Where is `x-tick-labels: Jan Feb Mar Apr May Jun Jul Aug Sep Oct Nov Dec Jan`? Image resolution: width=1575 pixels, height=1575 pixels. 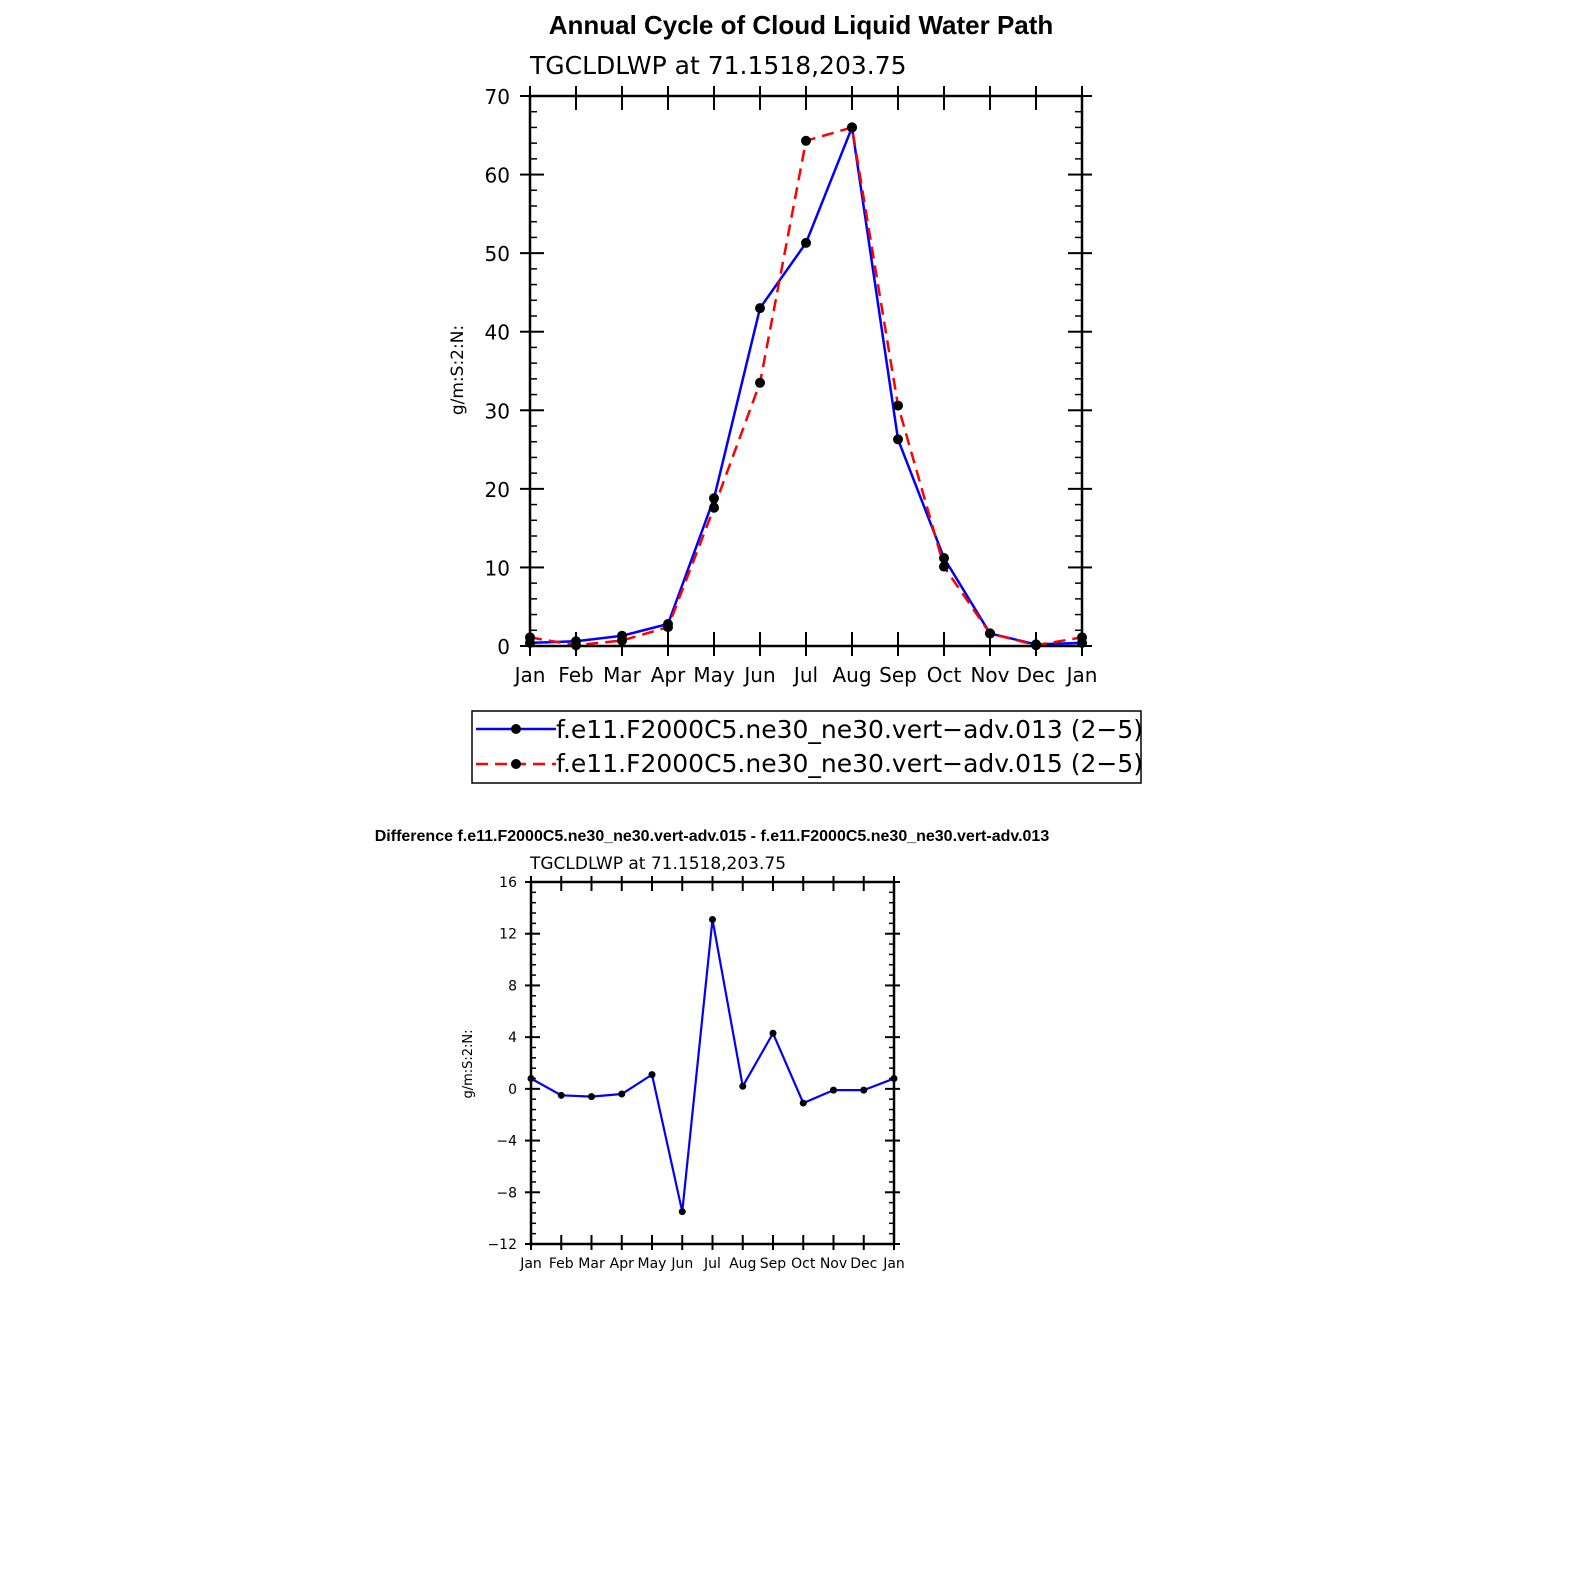 x-tick-labels: Jan Feb Mar Apr May Jun Jul Aug Sep Oct Nov Dec Jan is located at coordinates (805, 675).